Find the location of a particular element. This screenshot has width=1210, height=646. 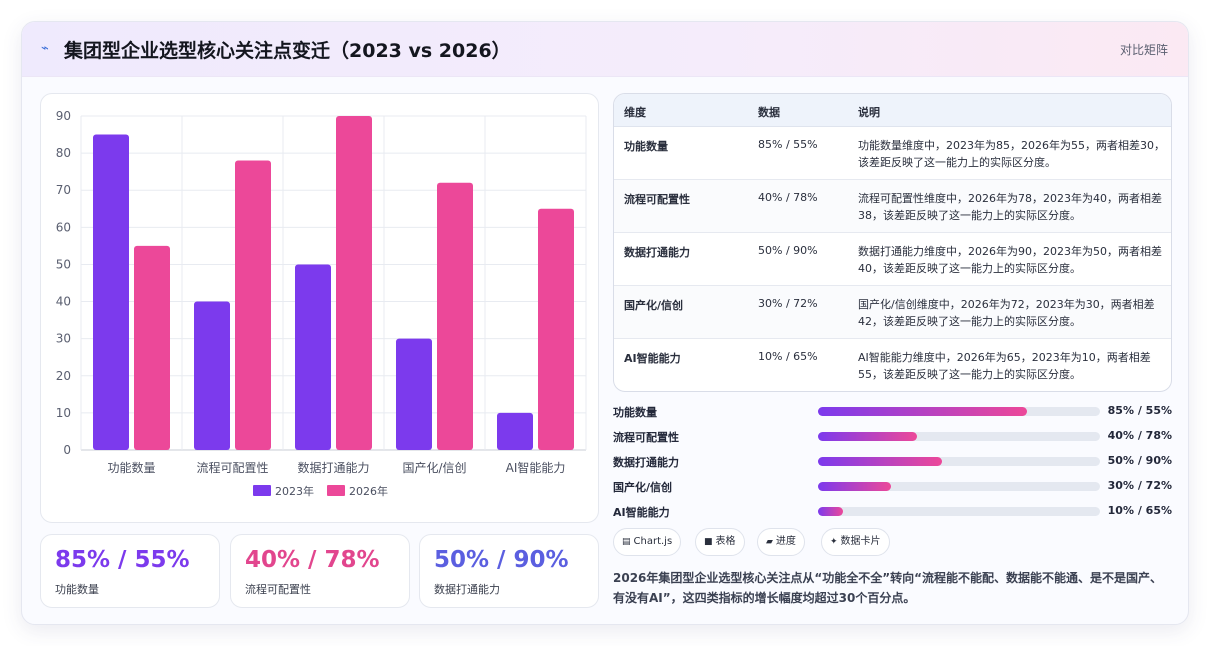

chip-label: 数据卡片 is located at coordinates (860, 541).